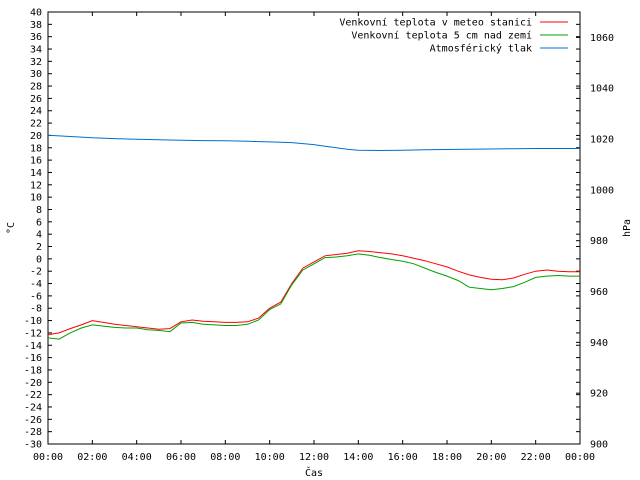 This screenshot has height=480, width=640. I want to click on y2-tick-label: 1020, so click(602, 140).